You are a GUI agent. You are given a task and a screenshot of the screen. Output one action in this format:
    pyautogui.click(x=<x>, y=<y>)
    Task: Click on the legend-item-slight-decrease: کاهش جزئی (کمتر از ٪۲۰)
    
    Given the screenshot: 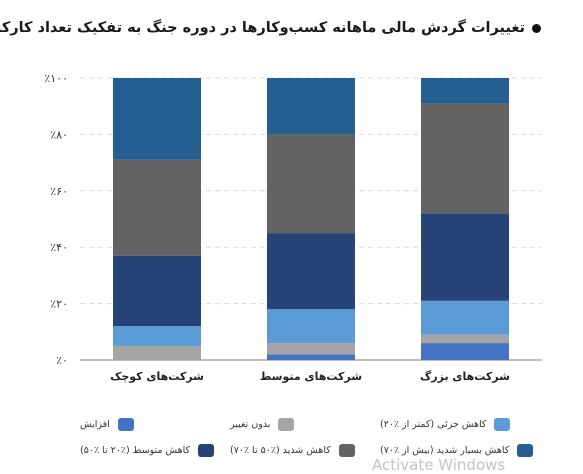 What is the action you would take?
    pyautogui.click(x=445, y=424)
    